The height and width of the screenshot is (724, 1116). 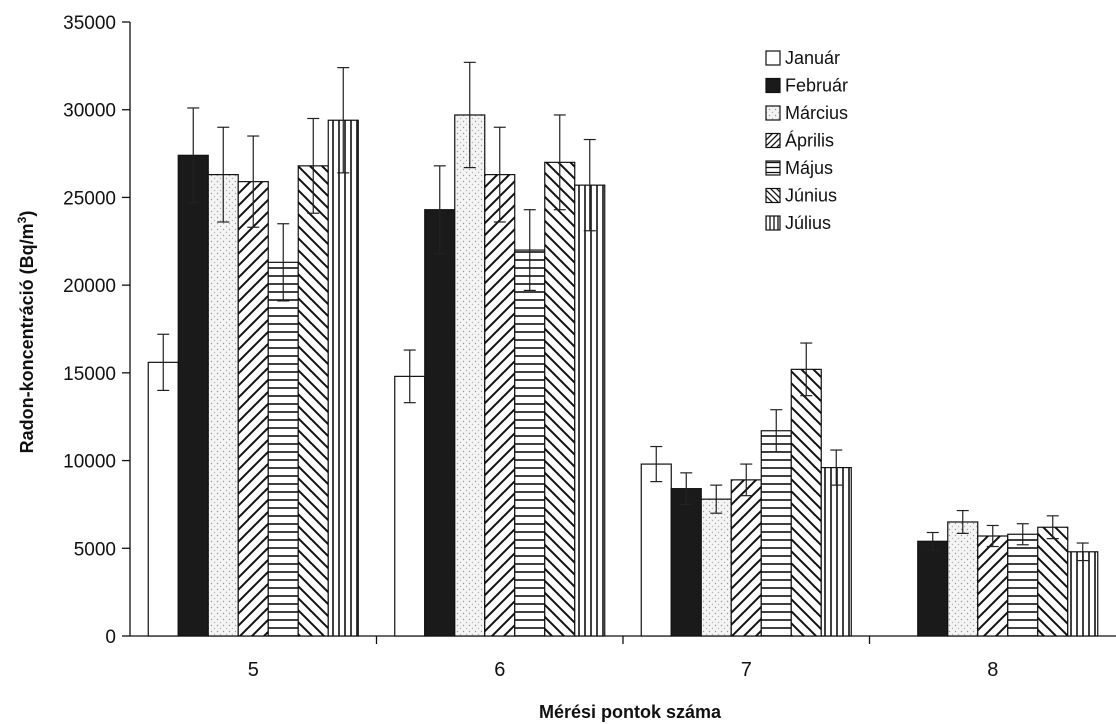 I want to click on y-axis-title: Radon-koncentráció (Bq/m3), so click(x=26, y=332).